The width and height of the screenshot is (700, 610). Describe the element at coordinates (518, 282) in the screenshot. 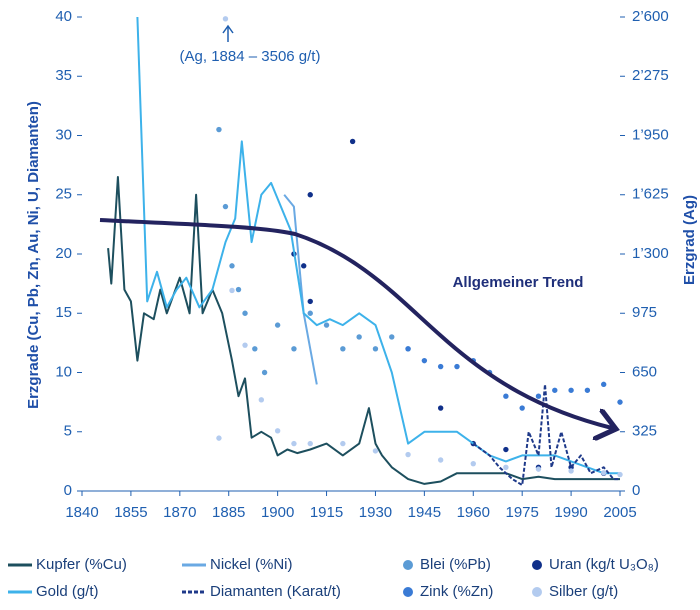

I see `annotation: Allgemeiner Trend` at that location.